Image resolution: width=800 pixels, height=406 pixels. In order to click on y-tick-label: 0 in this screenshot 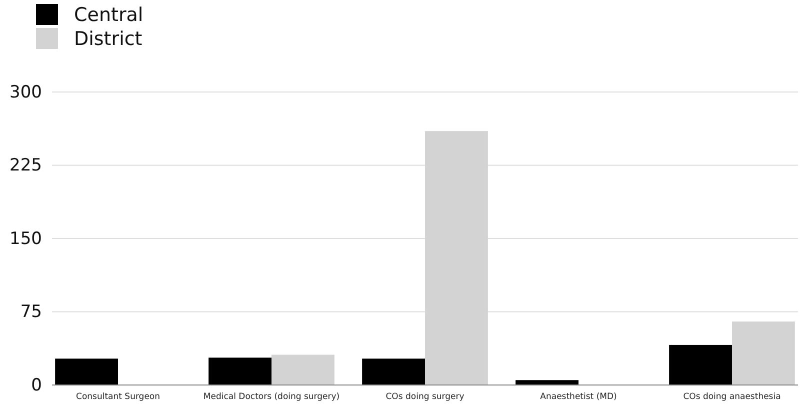, I will do `click(36, 385)`.